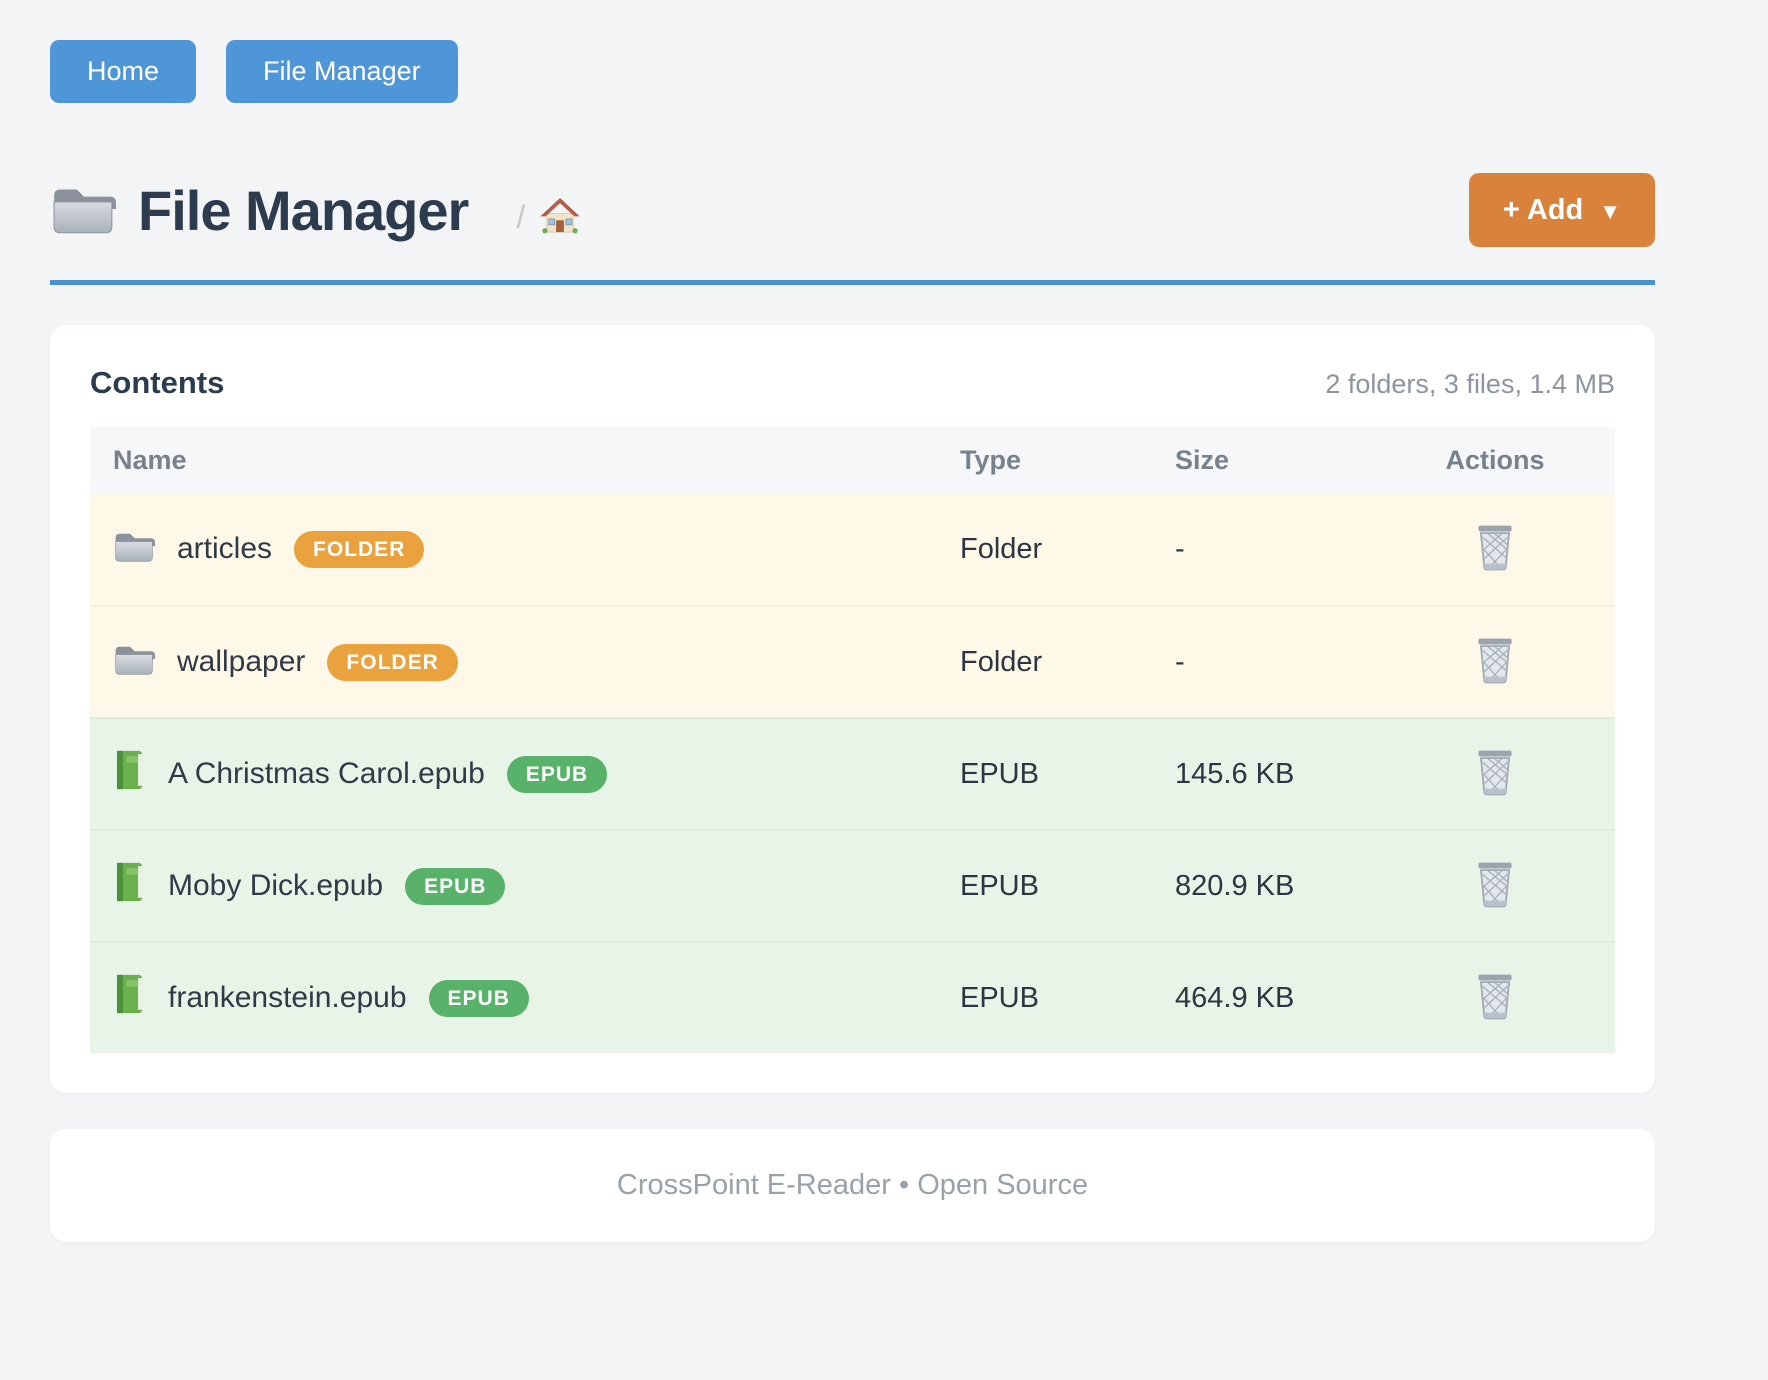 The height and width of the screenshot is (1380, 1768). What do you see at coordinates (157, 382) in the screenshot?
I see `contents-title: Contents` at bounding box center [157, 382].